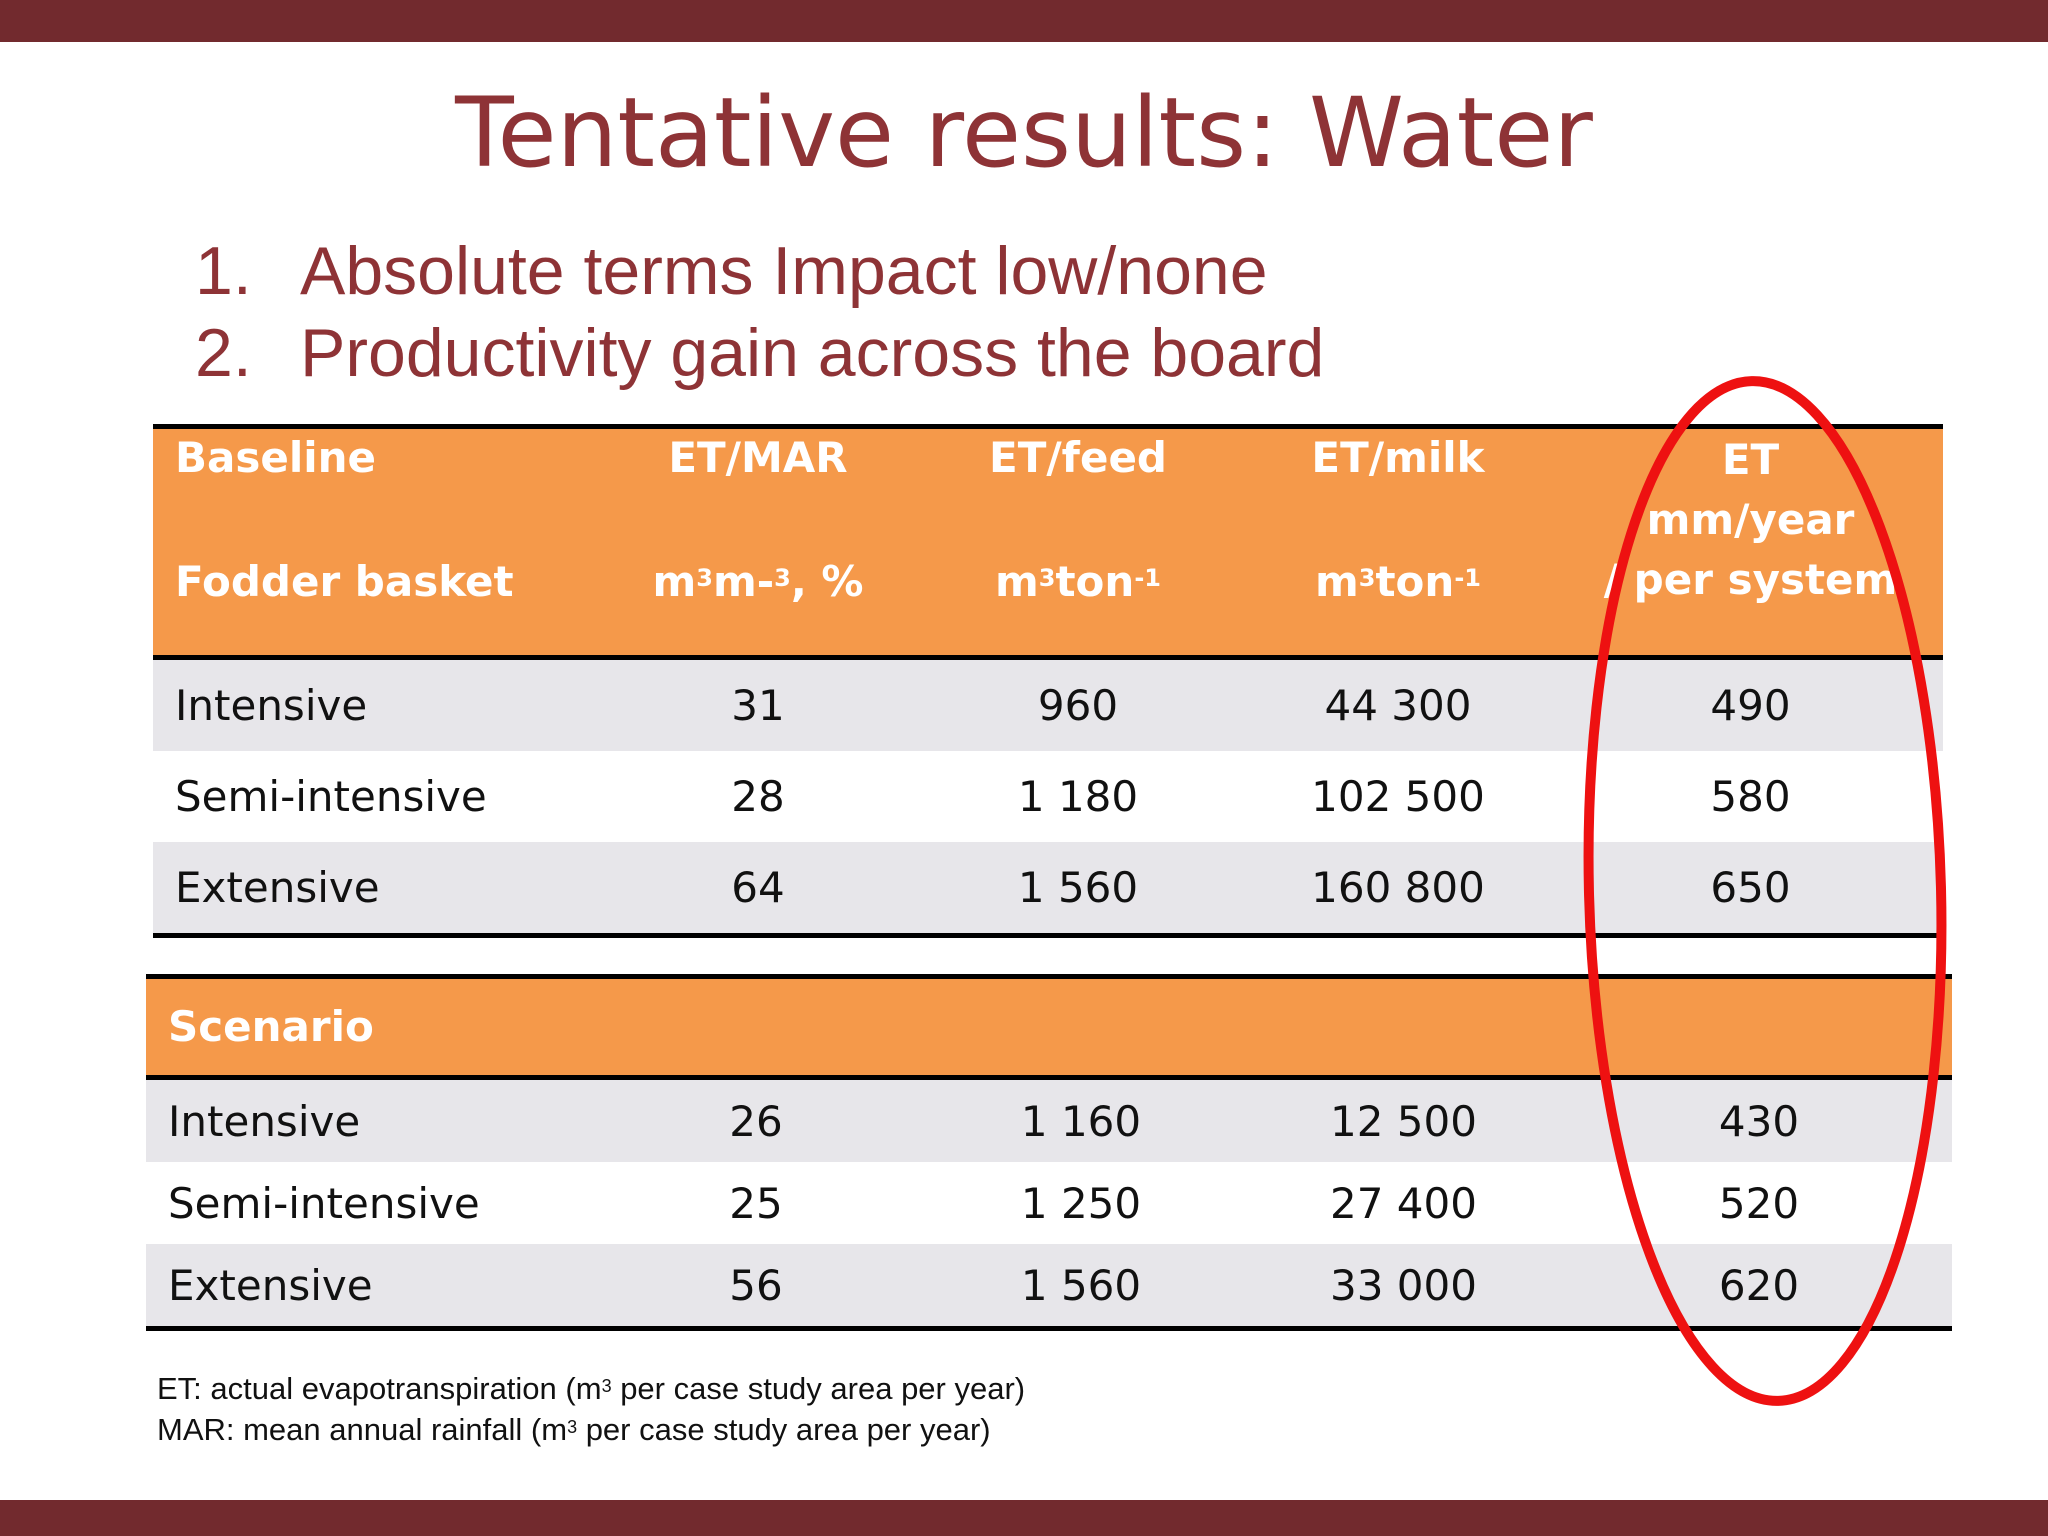 Image resolution: width=2048 pixels, height=1536 pixels. Describe the element at coordinates (758, 581) in the screenshot. I see `header-unit: m3m-3, %` at that location.